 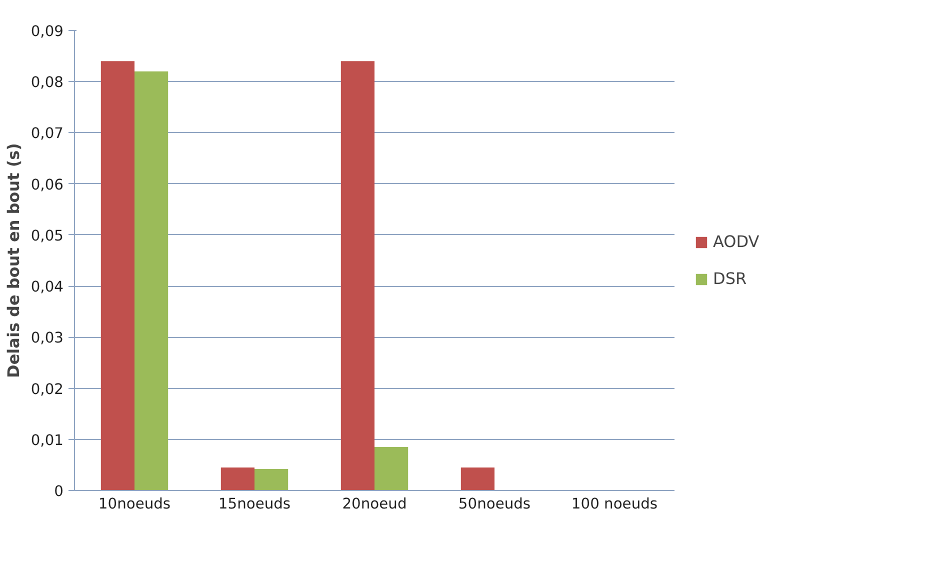 What do you see at coordinates (374, 504) in the screenshot?
I see `x-tick-label: 20noeud` at bounding box center [374, 504].